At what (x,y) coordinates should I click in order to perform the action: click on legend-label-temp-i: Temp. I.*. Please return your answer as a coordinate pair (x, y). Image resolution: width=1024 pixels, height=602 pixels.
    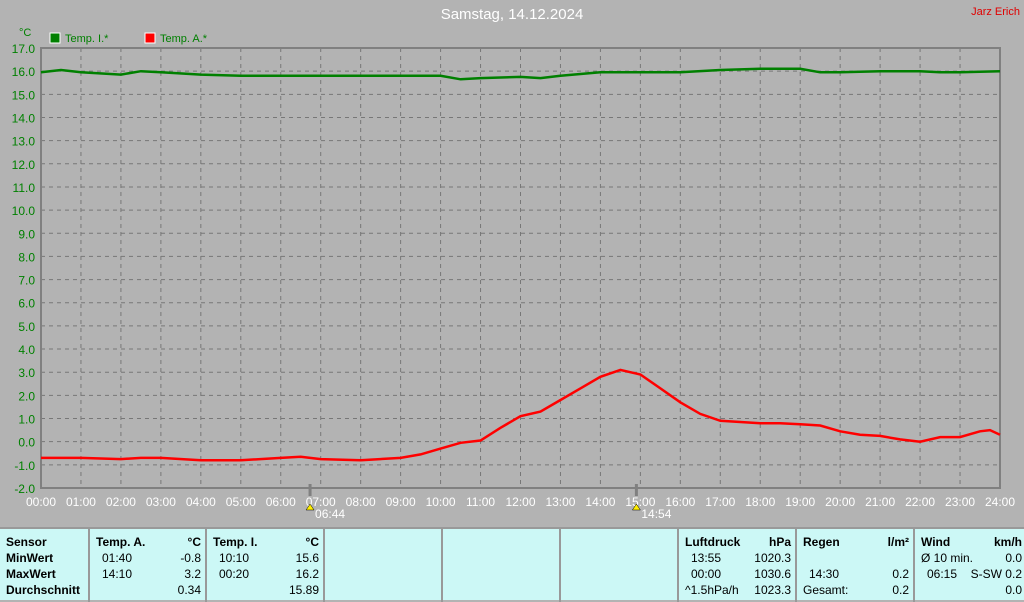
    Looking at the image, I should click on (87, 39).